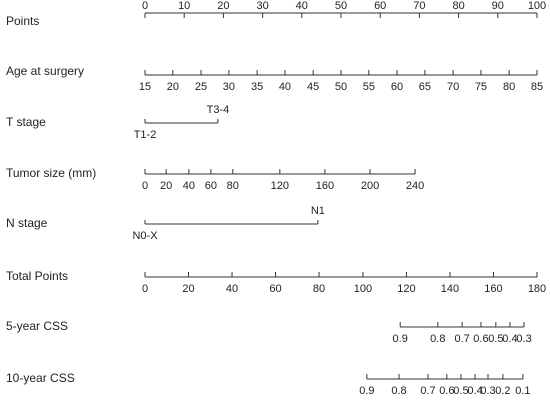 This screenshot has height=401, width=550. What do you see at coordinates (37, 276) in the screenshot?
I see `row-name: Total Points` at bounding box center [37, 276].